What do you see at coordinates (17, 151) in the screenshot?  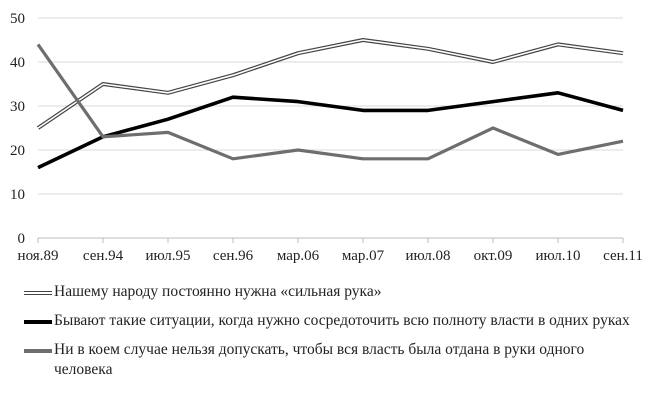 I see `y-tick-label: 20` at bounding box center [17, 151].